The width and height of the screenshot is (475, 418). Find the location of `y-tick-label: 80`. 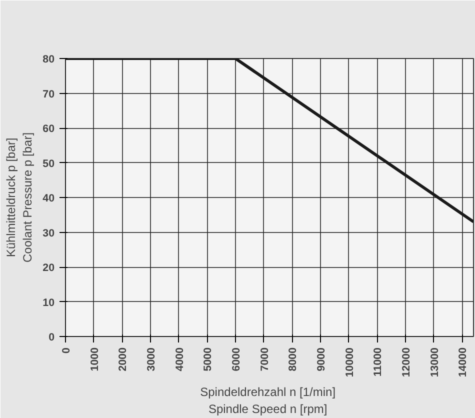

y-tick-label: 80 is located at coordinates (48, 60).